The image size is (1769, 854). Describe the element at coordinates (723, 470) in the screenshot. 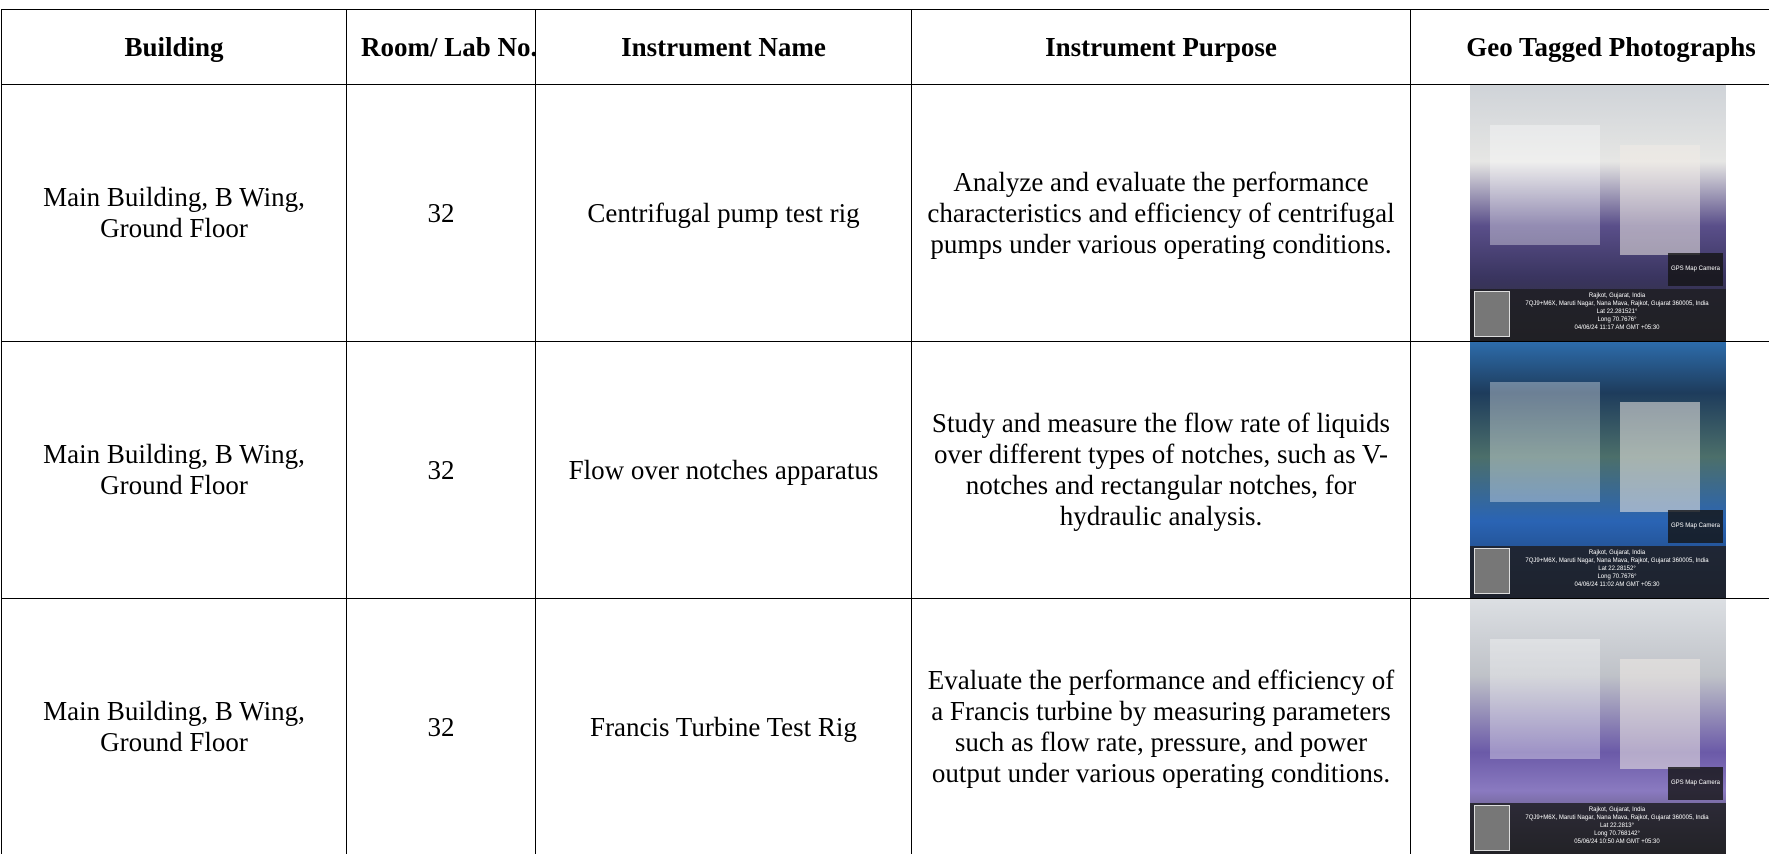

I see `name-cell: Flow over notches apparatus` at that location.